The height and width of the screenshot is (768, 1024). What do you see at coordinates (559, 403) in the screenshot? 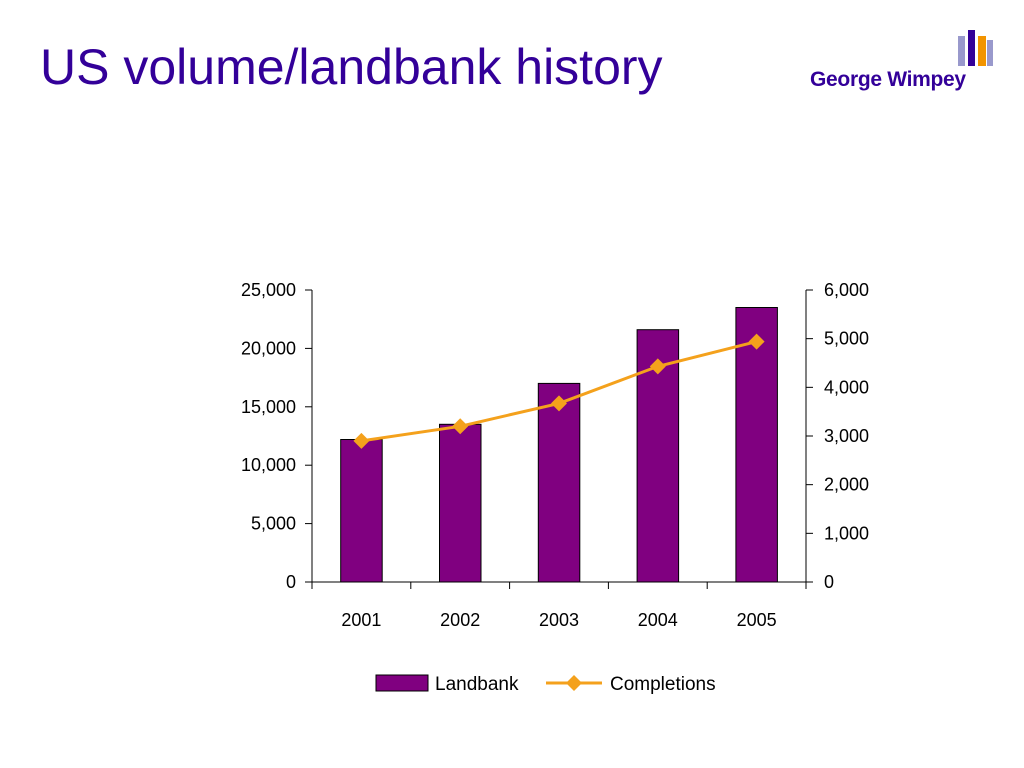
I see `marker-completions-2003` at bounding box center [559, 403].